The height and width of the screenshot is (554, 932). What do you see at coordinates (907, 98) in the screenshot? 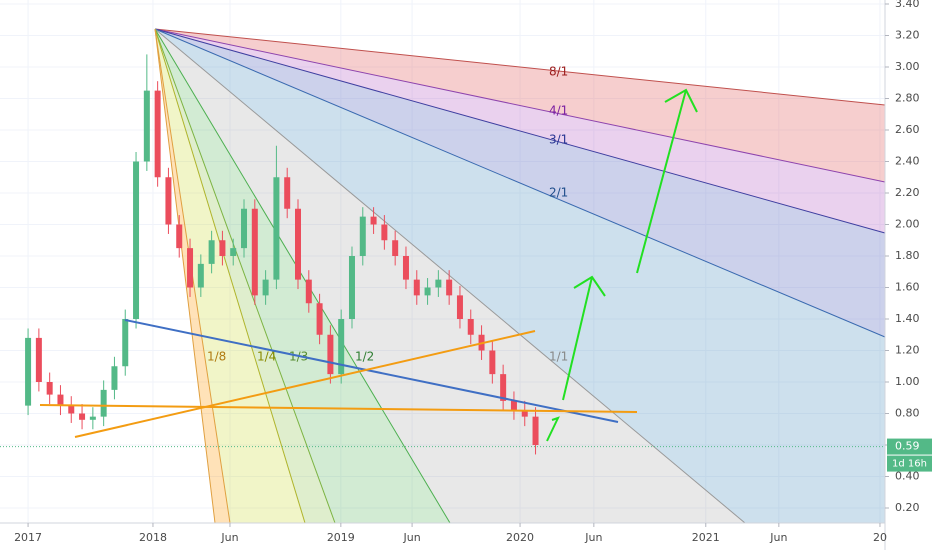
I see `y-tick-label: 2.80` at bounding box center [907, 98].